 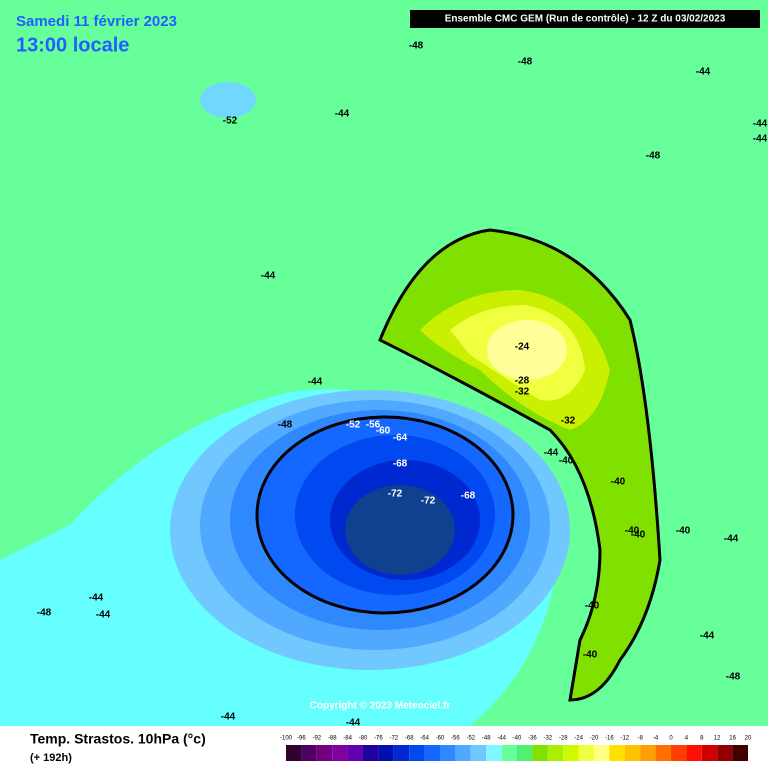 What do you see at coordinates (228, 100) in the screenshot?
I see `lake` at bounding box center [228, 100].